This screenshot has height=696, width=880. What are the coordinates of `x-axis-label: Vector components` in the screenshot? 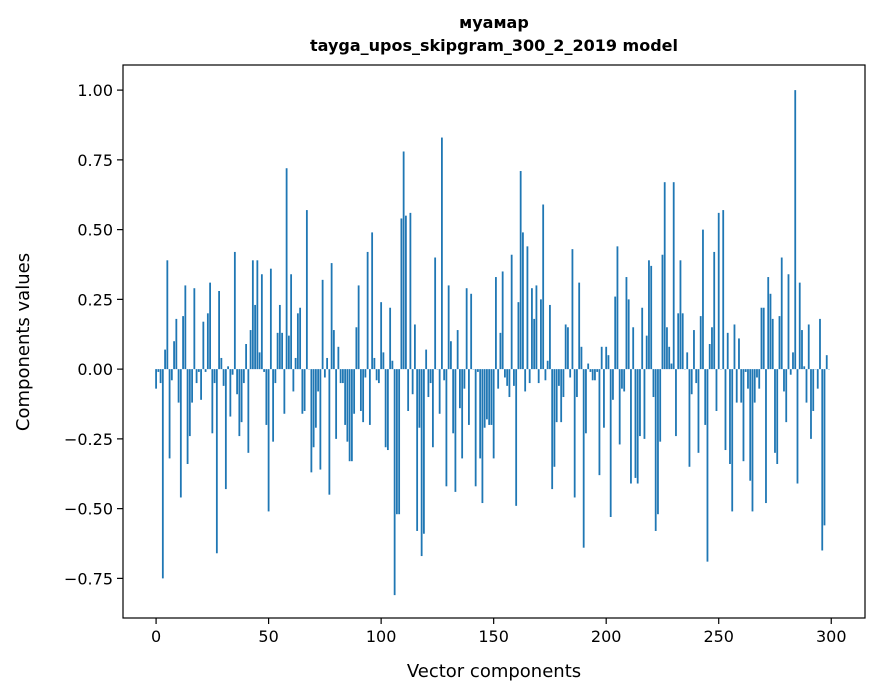 It's located at (494, 671).